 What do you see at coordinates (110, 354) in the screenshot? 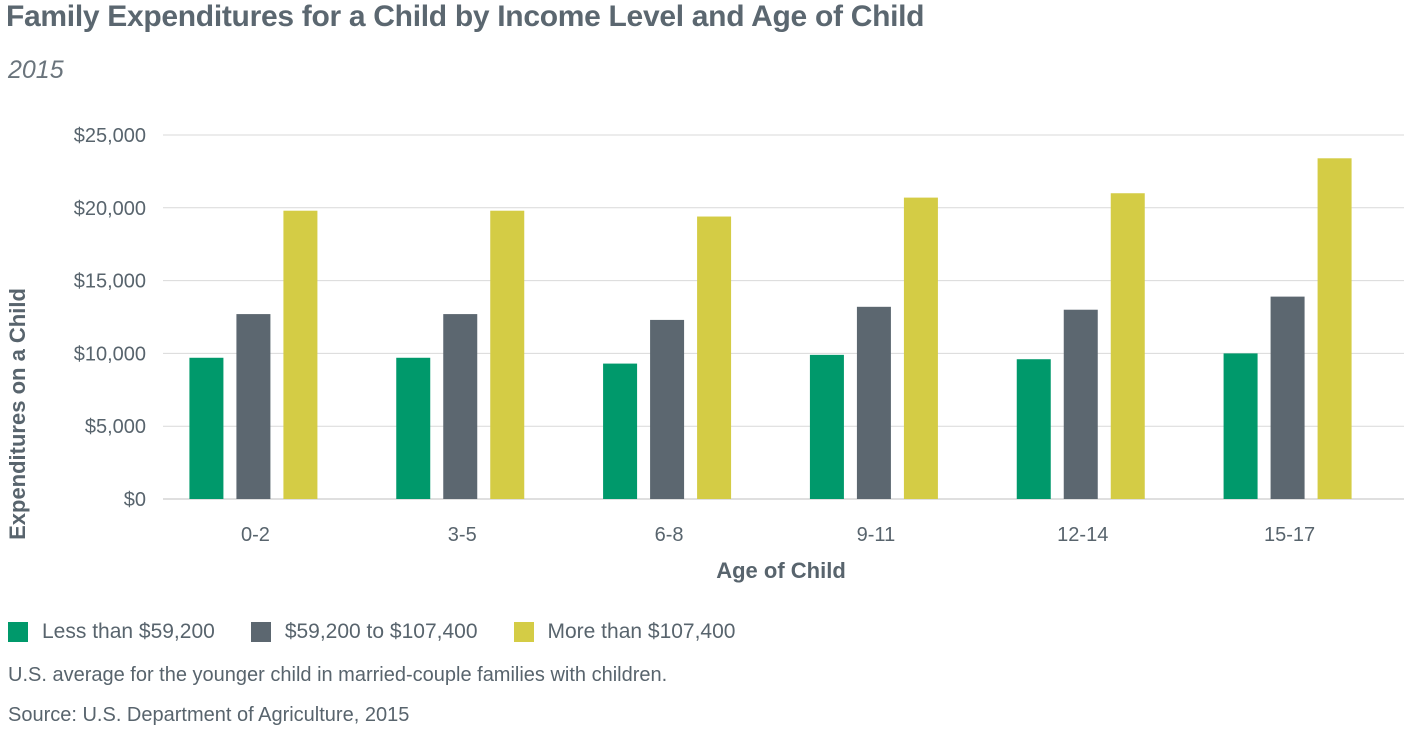
I see `y-tick-label: $10,000` at bounding box center [110, 354].